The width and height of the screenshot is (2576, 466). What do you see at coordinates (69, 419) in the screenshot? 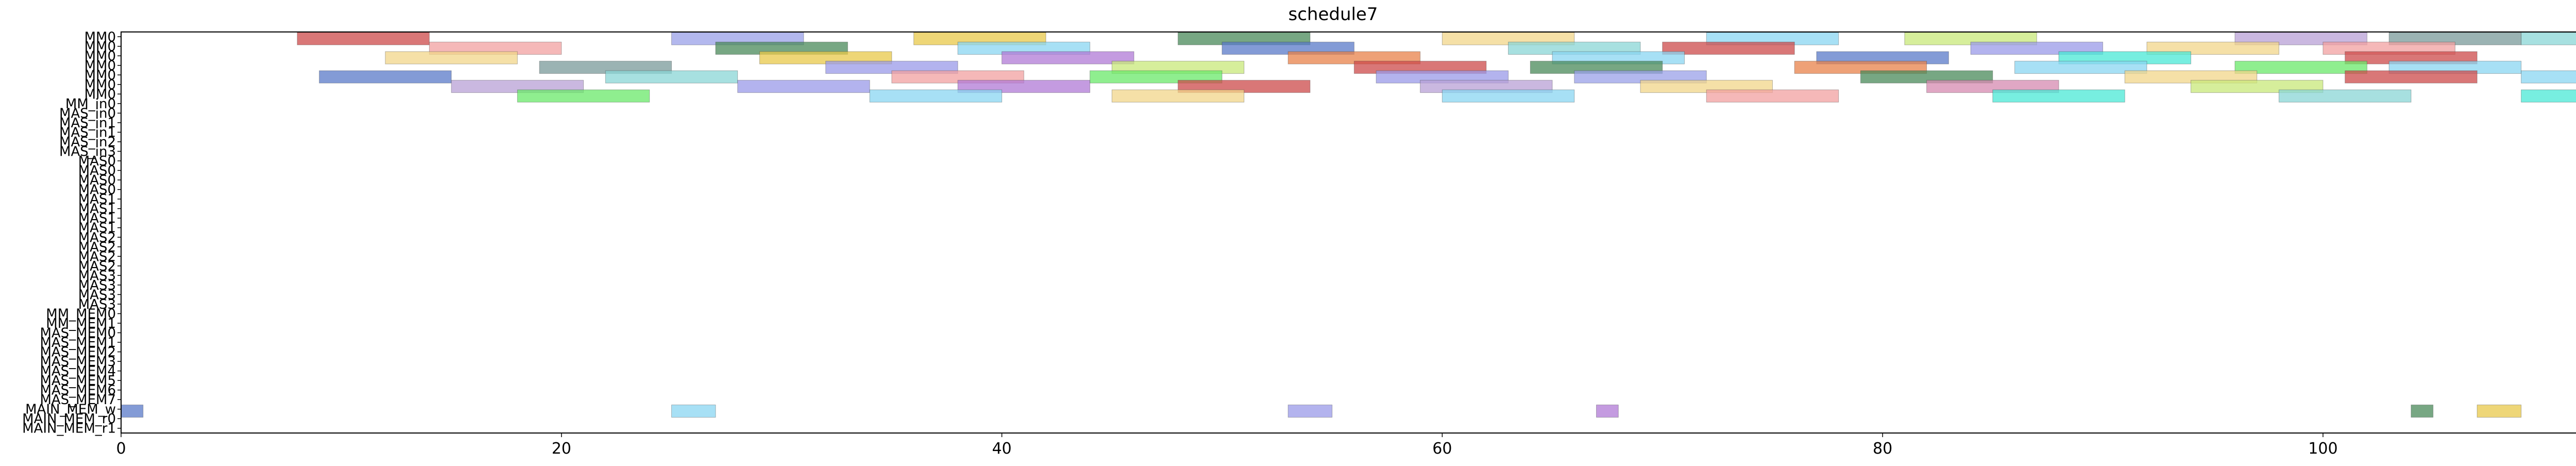
I see `row-label: MAIN_MEM_r0` at bounding box center [69, 419].